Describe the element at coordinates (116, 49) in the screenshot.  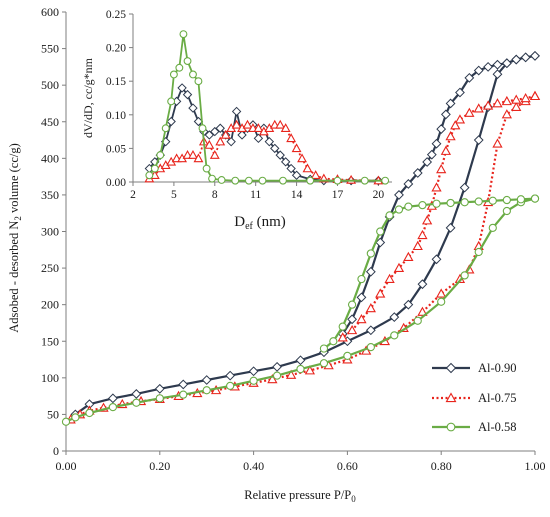
I see `y-tick-label: 0.20` at that location.